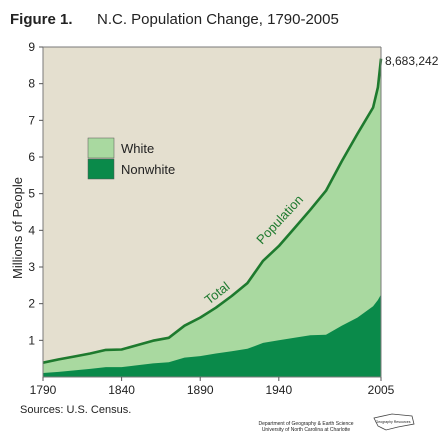 Image resolution: width=439 pixels, height=441 pixels. I want to click on legend-label-white: White, so click(137, 148).